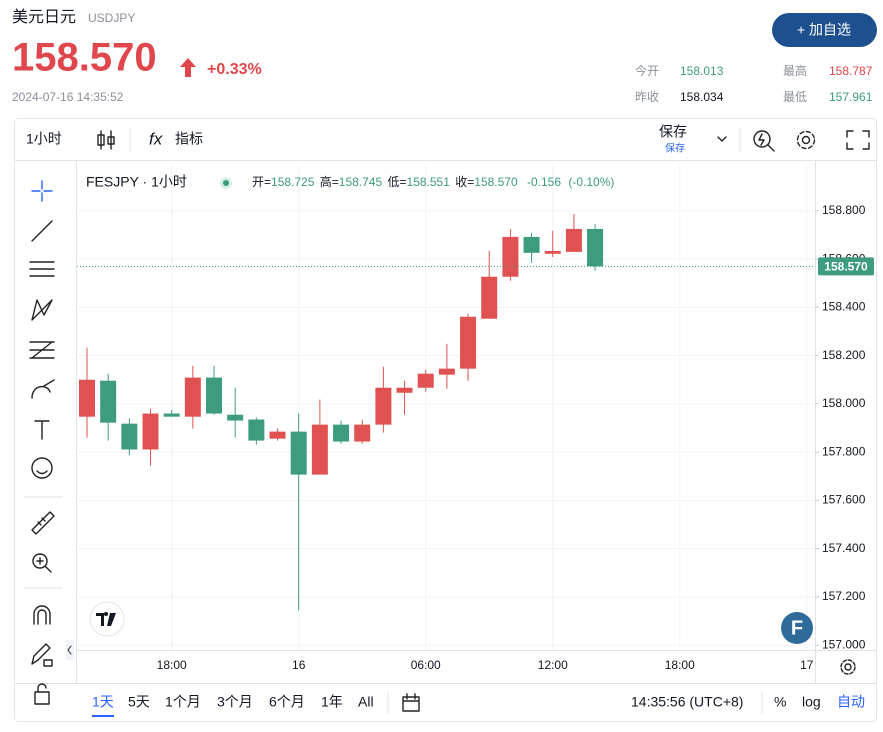  What do you see at coordinates (496, 182) in the screenshot?
I see `legend-value: 158.570` at bounding box center [496, 182].